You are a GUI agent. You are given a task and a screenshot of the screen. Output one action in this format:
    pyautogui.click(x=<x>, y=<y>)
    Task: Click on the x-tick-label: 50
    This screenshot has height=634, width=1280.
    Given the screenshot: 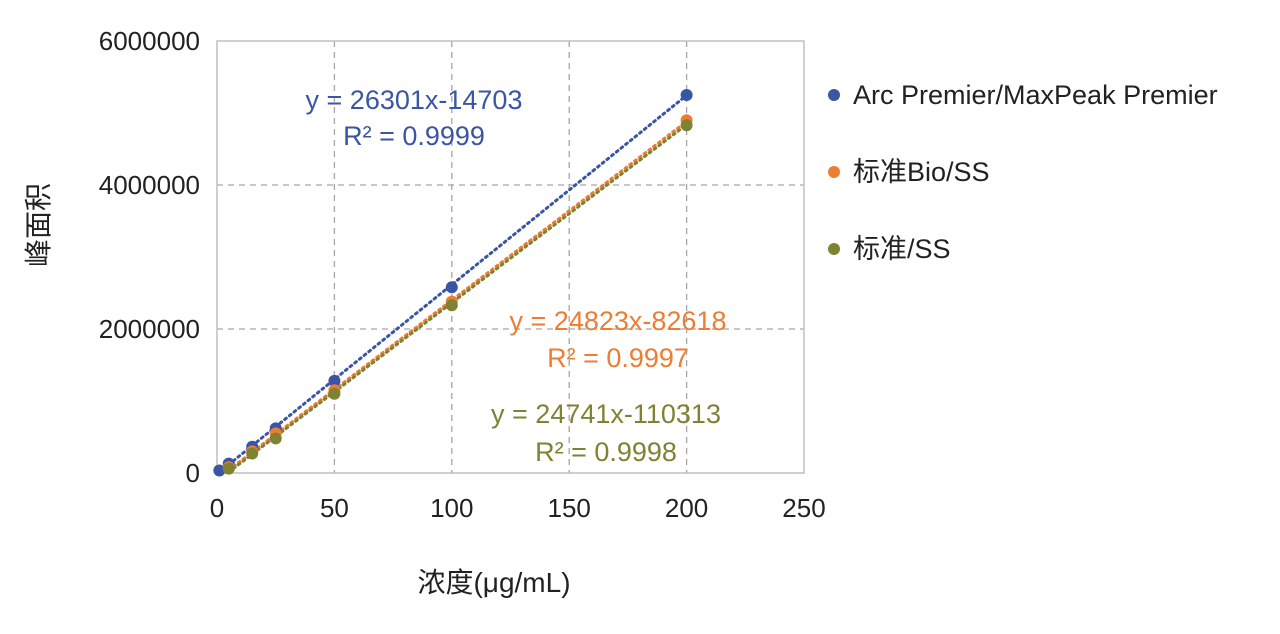 What is the action you would take?
    pyautogui.click(x=334, y=508)
    